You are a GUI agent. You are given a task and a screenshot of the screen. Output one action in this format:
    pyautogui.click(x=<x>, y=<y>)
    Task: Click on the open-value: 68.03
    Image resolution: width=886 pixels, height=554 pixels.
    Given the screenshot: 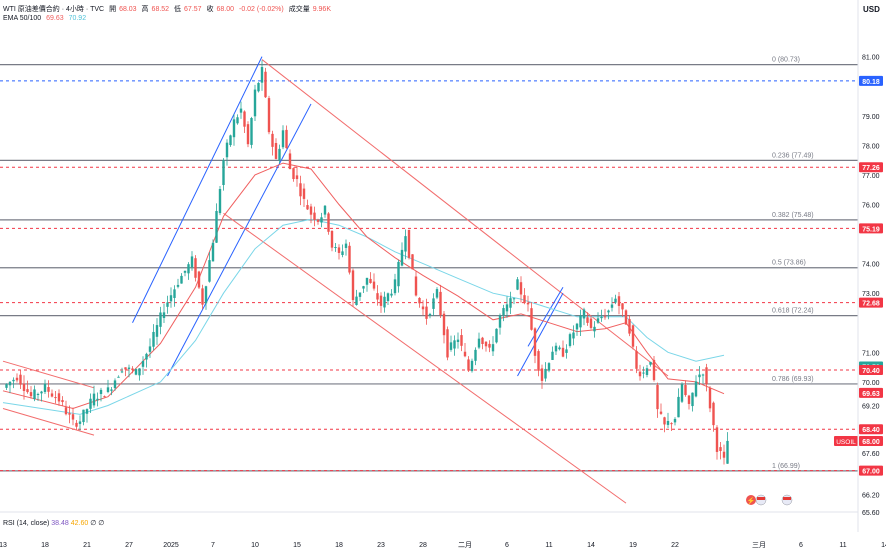 What is the action you would take?
    pyautogui.click(x=128, y=9)
    